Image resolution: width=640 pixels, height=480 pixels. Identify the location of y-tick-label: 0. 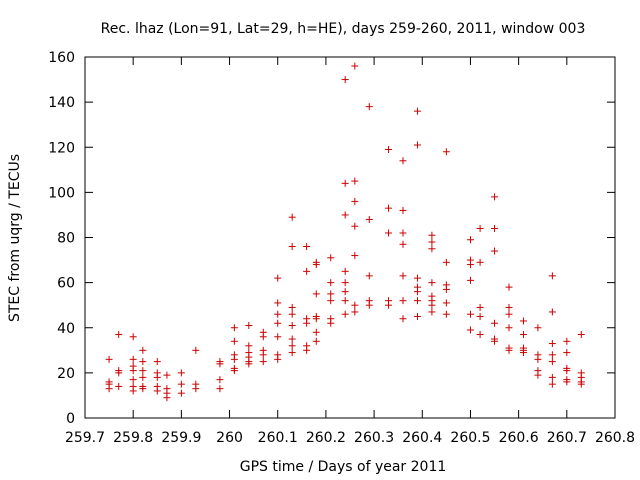
(70, 419).